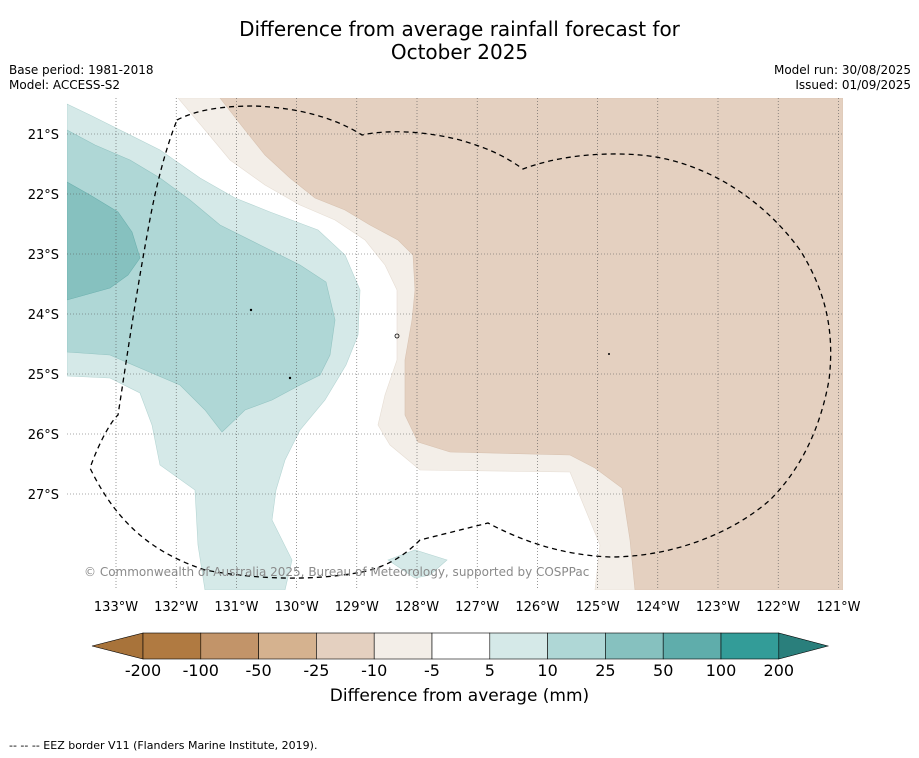 This screenshot has height=758, width=919. What do you see at coordinates (297, 607) in the screenshot?
I see `longitude-label: 130°W` at bounding box center [297, 607].